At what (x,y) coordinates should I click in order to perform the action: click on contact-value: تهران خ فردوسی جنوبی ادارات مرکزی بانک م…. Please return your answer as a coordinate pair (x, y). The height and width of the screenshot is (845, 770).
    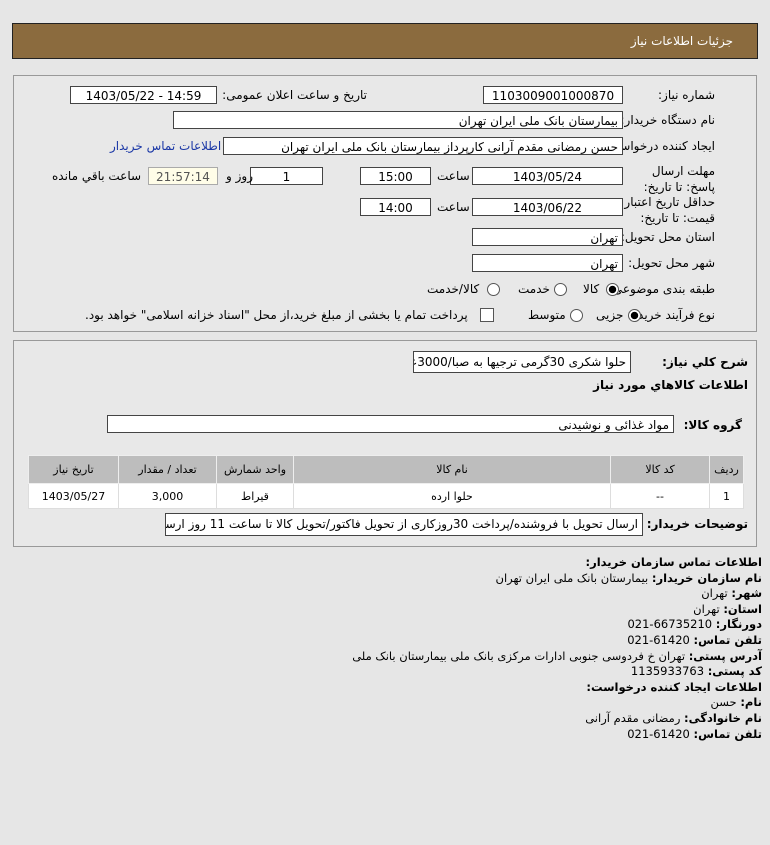
    Looking at the image, I should click on (519, 655).